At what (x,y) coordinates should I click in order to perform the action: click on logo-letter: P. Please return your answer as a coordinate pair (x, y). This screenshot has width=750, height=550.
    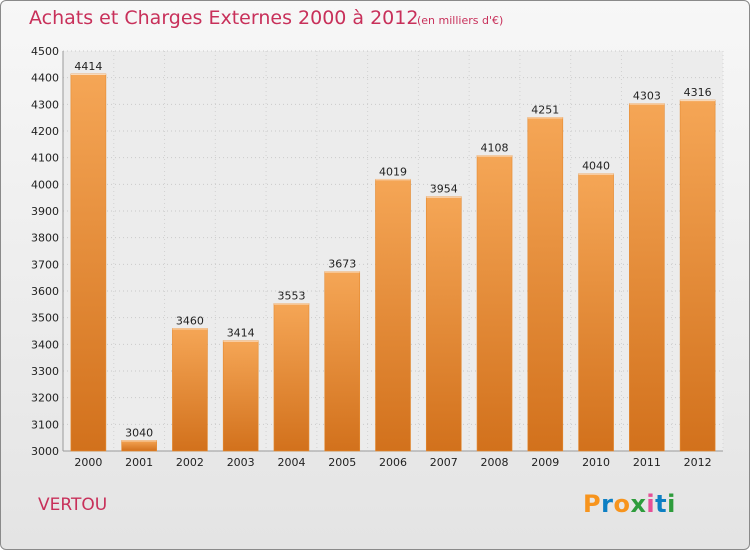
    Looking at the image, I should click on (592, 504).